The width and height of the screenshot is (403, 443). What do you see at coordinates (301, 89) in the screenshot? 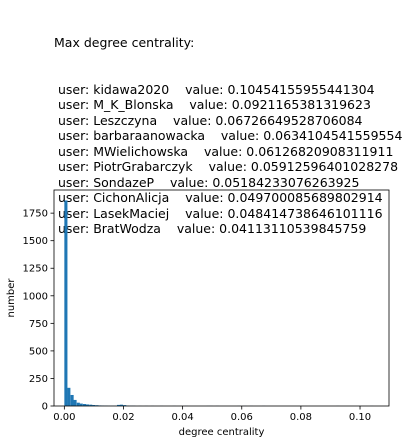
I see `value-number: 0.10454155955441304` at bounding box center [301, 89].